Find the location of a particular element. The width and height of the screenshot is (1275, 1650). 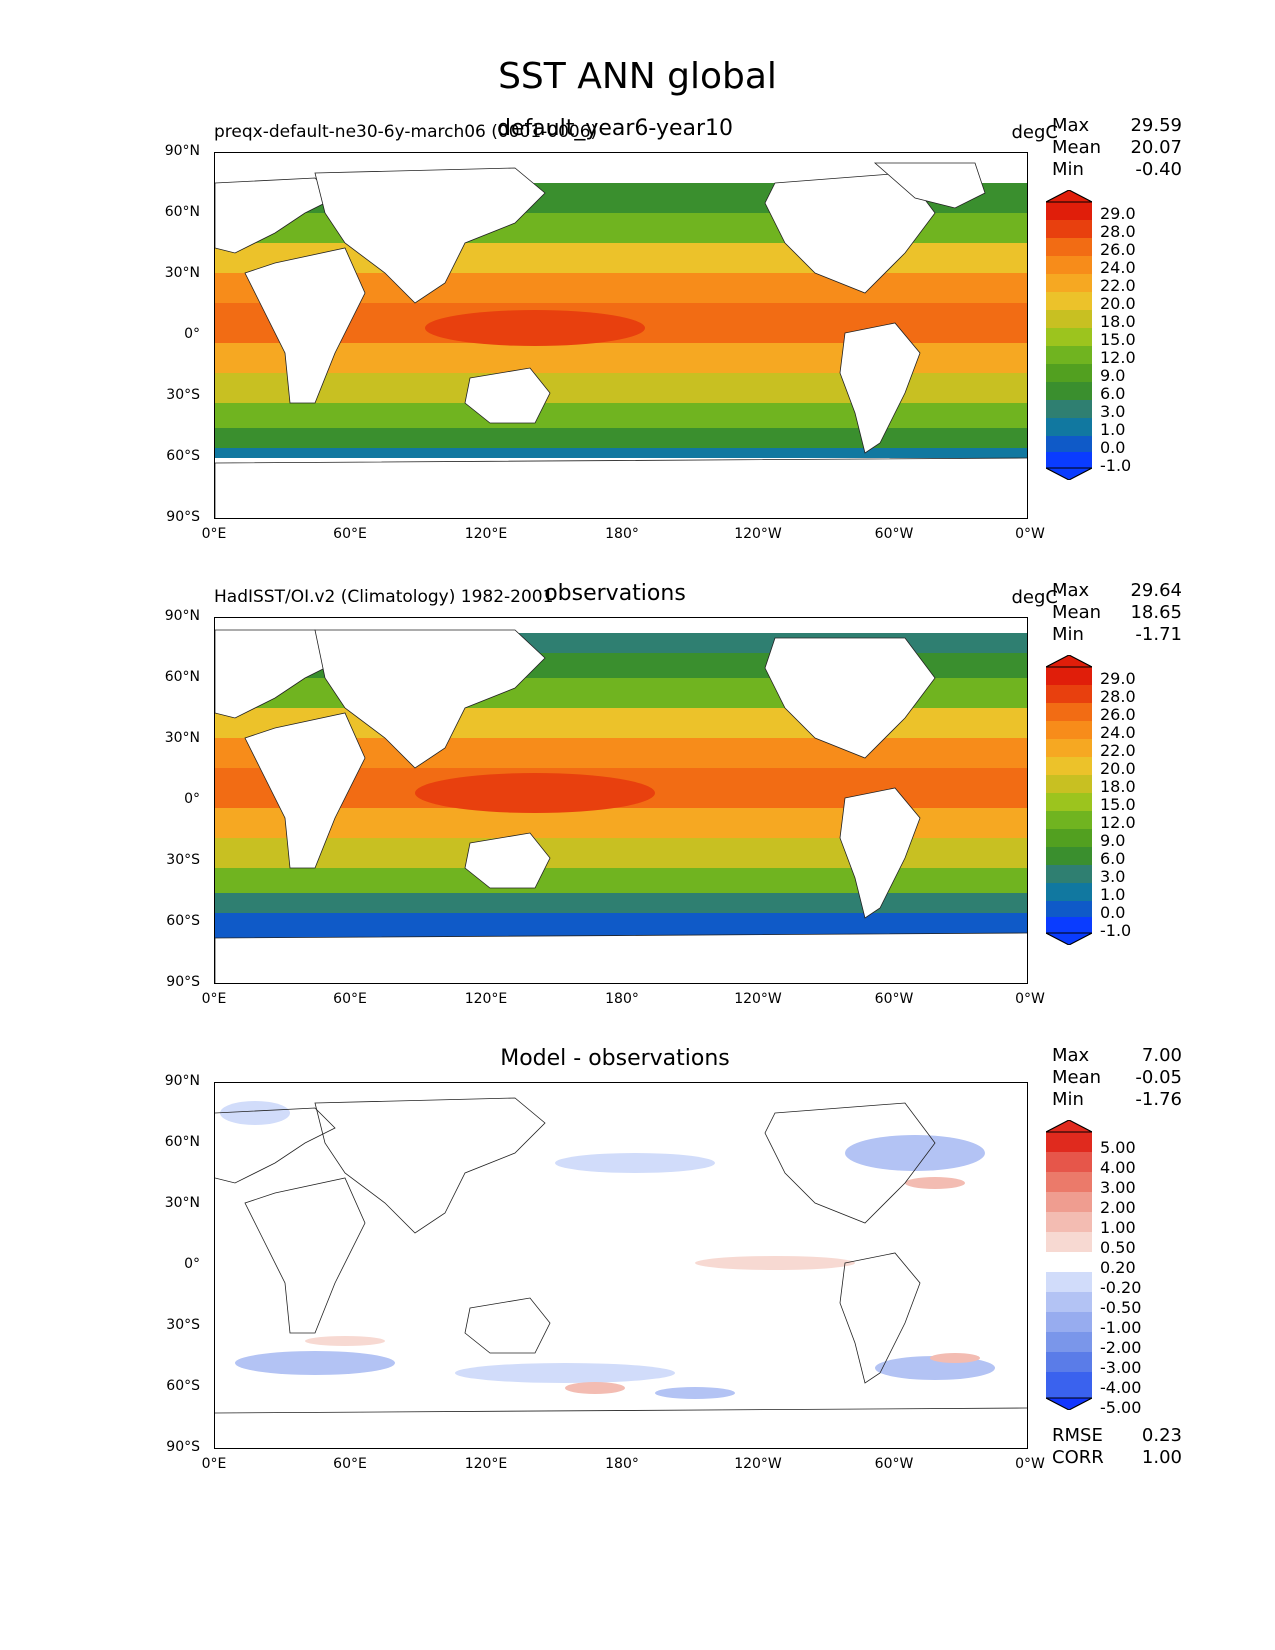

colorbar-label: -4.00 is located at coordinates (1121, 1387).